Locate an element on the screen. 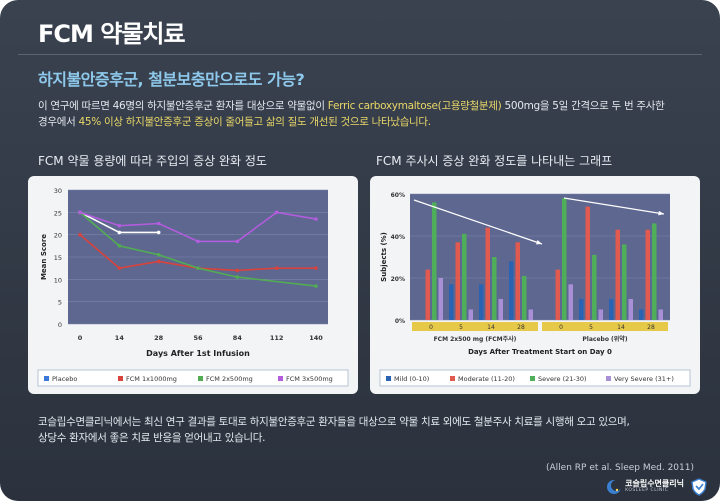 Image resolution: width=720 pixels, height=501 pixels. group-label: FCM 2x500 mg (FCM주사) is located at coordinates (475, 339).